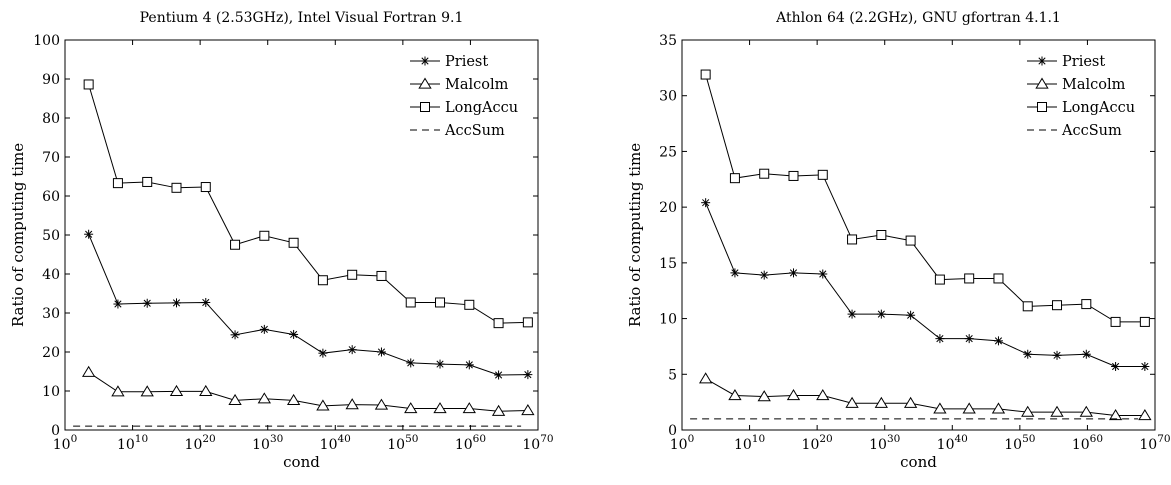 The width and height of the screenshot is (1171, 485). What do you see at coordinates (51, 314) in the screenshot?
I see `y-tick-label: 30` at bounding box center [51, 314].